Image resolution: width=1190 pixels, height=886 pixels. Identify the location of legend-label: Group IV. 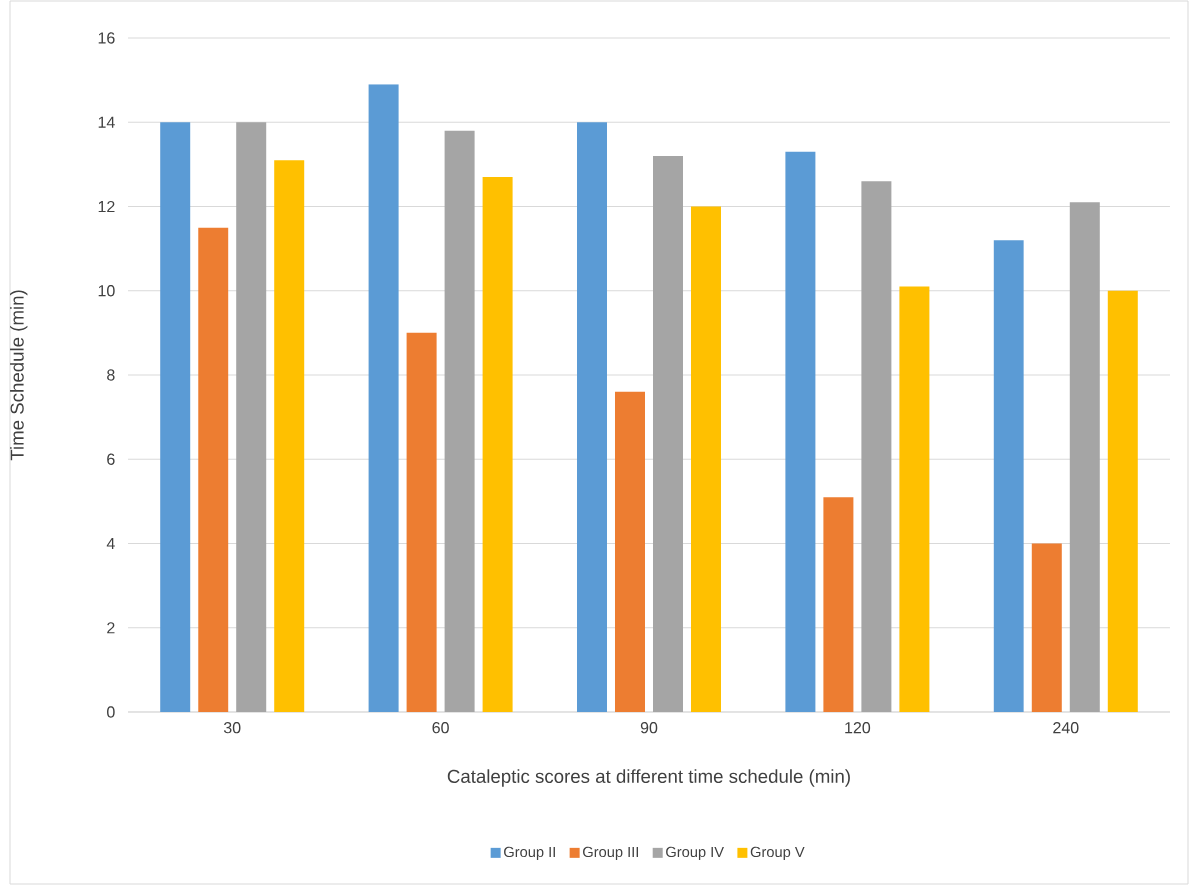
(695, 853).